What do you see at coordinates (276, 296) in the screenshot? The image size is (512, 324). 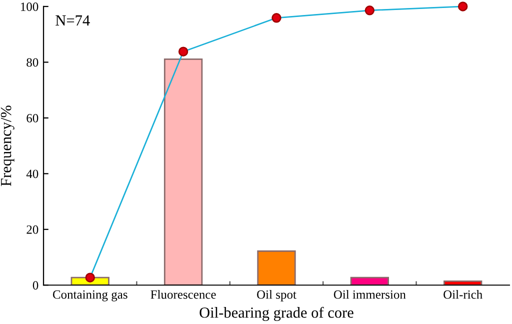 I see `x-tick-label: Oil spot` at bounding box center [276, 296].